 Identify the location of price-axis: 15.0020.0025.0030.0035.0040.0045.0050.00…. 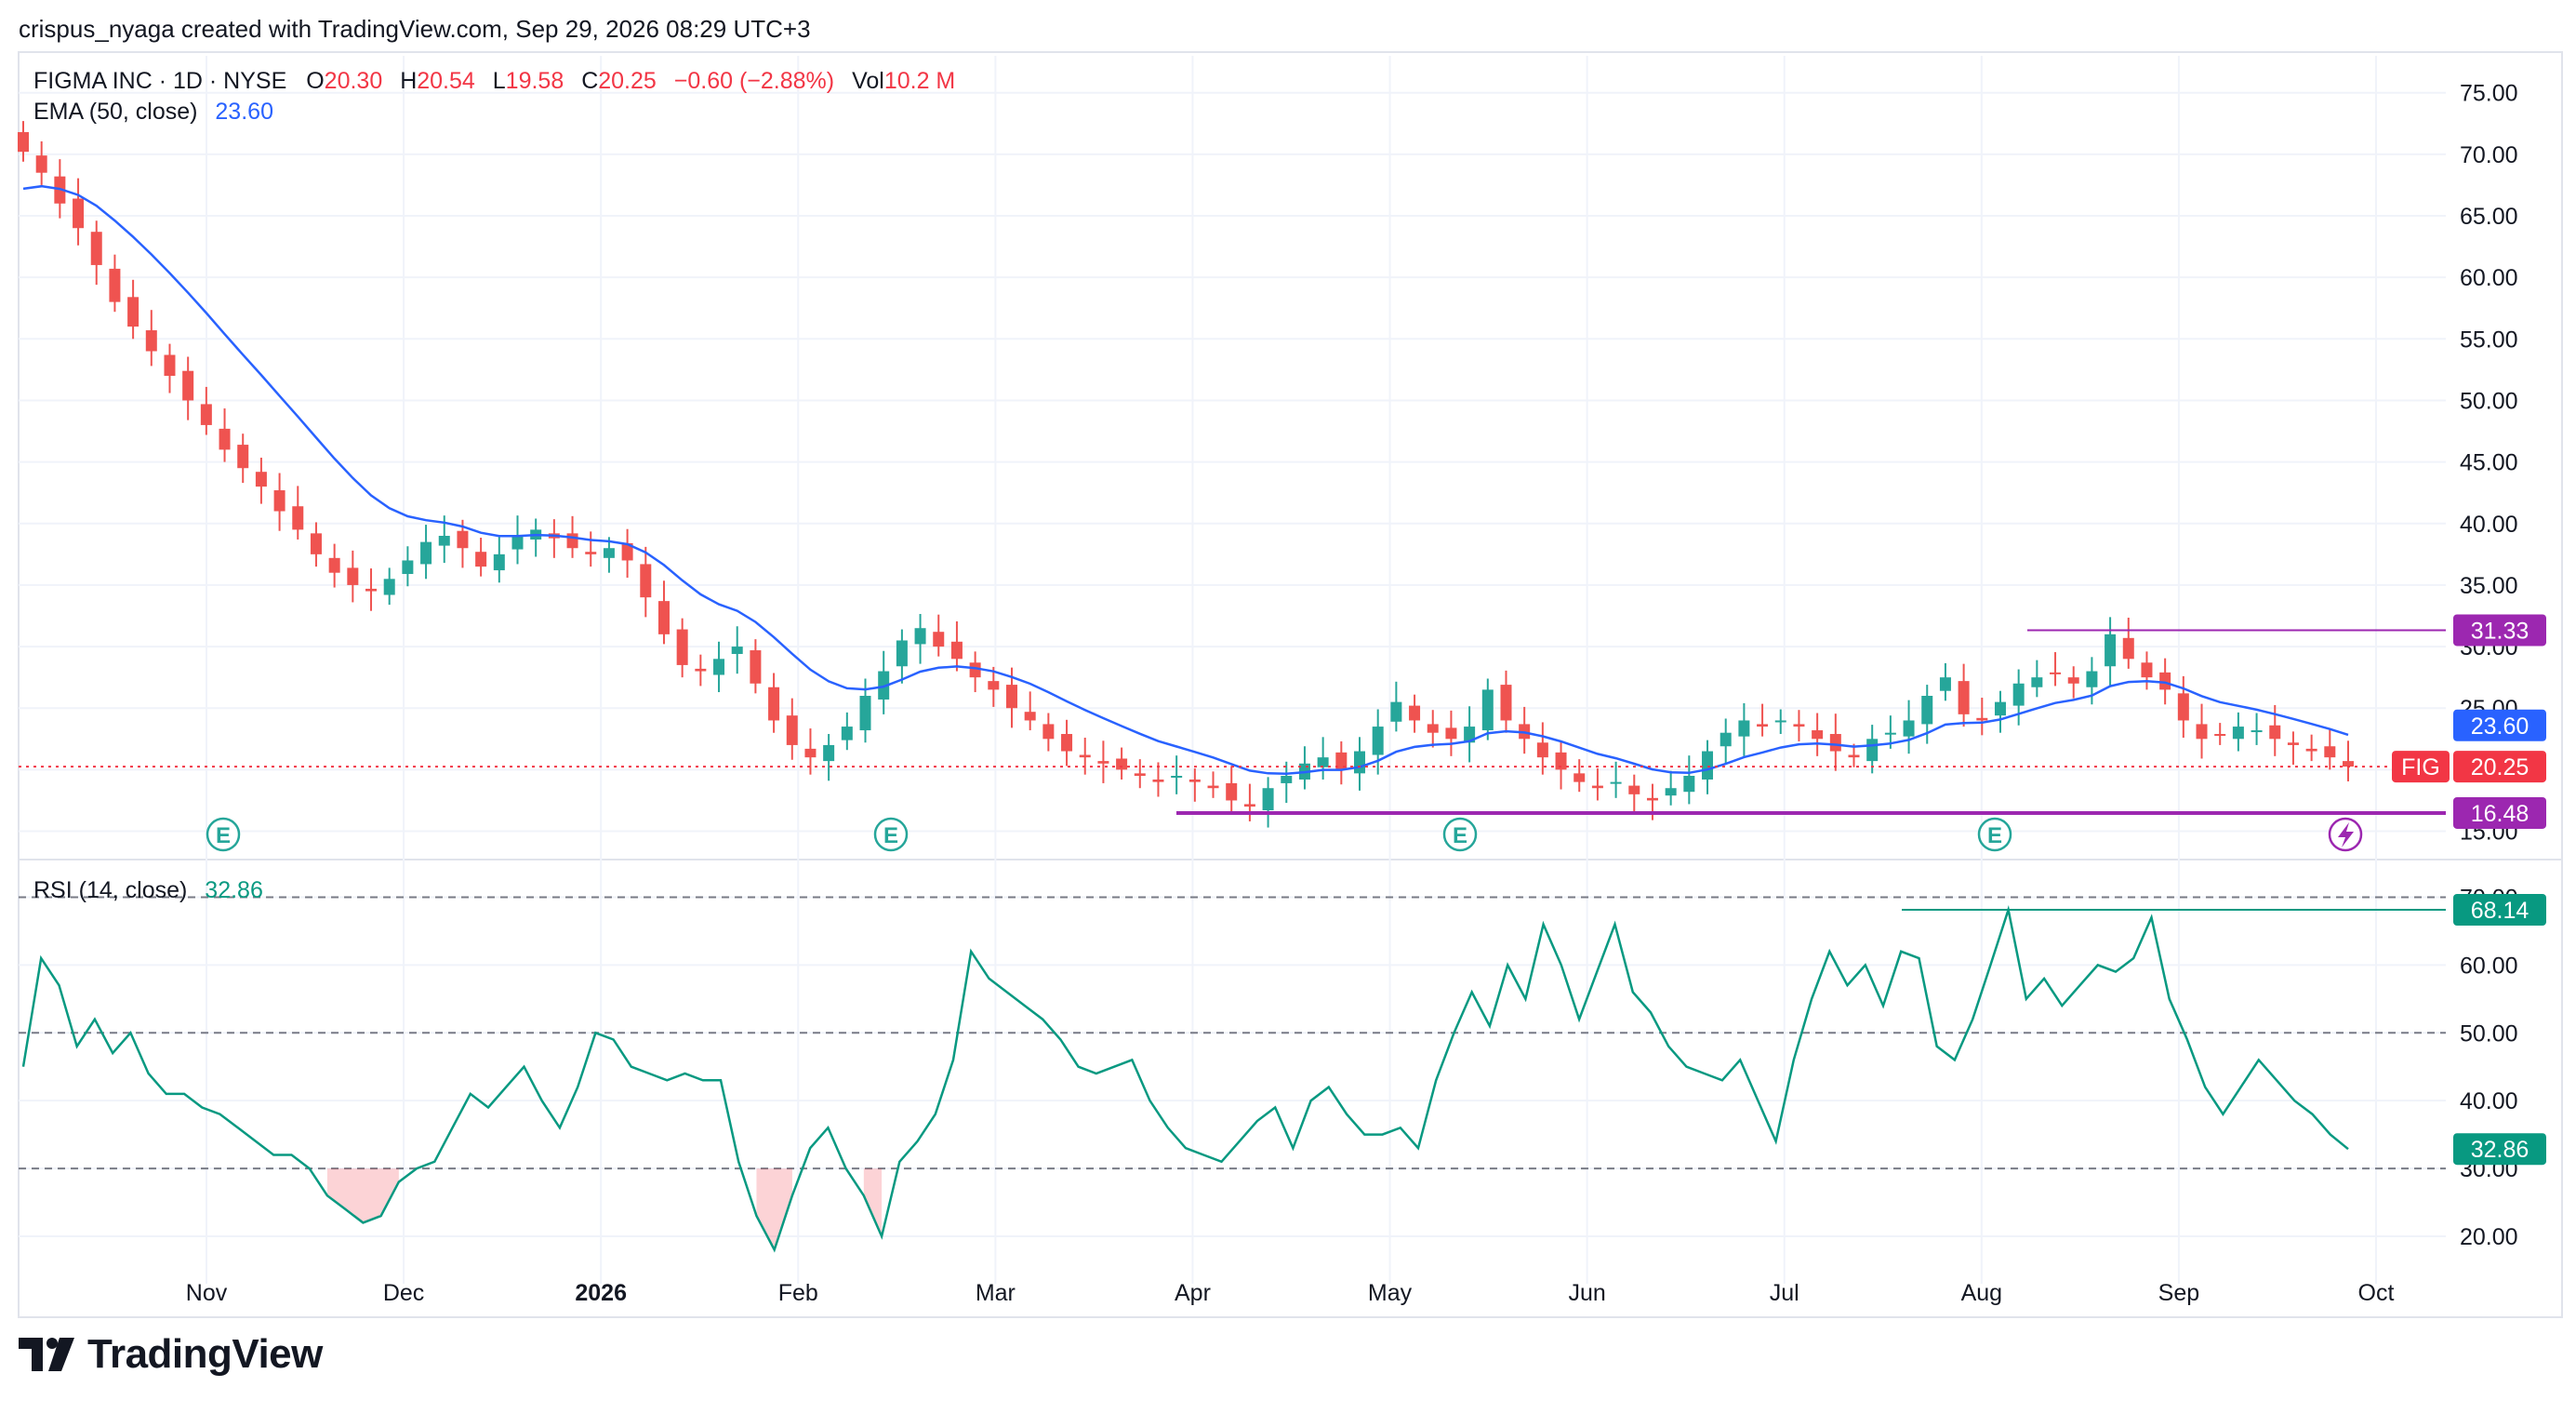
(2489, 463).